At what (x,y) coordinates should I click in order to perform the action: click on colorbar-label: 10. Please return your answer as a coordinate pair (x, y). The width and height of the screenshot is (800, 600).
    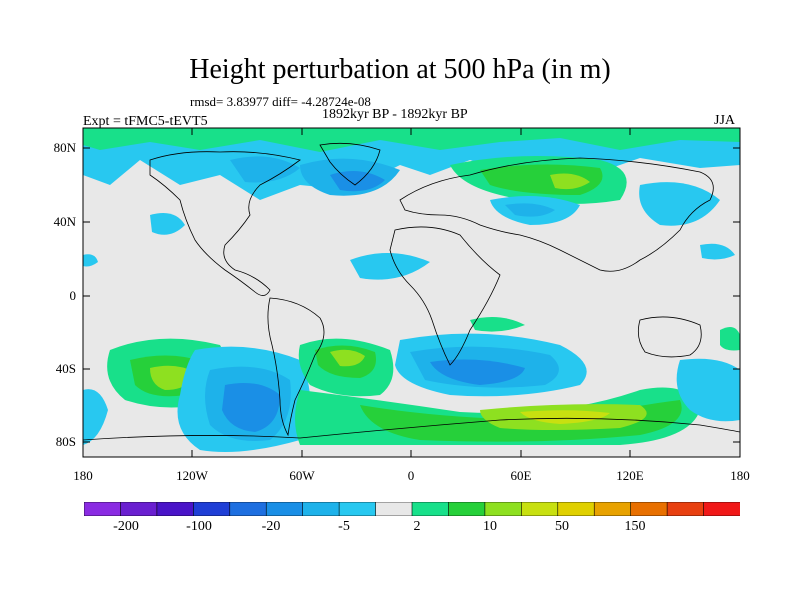
    Looking at the image, I should click on (490, 526).